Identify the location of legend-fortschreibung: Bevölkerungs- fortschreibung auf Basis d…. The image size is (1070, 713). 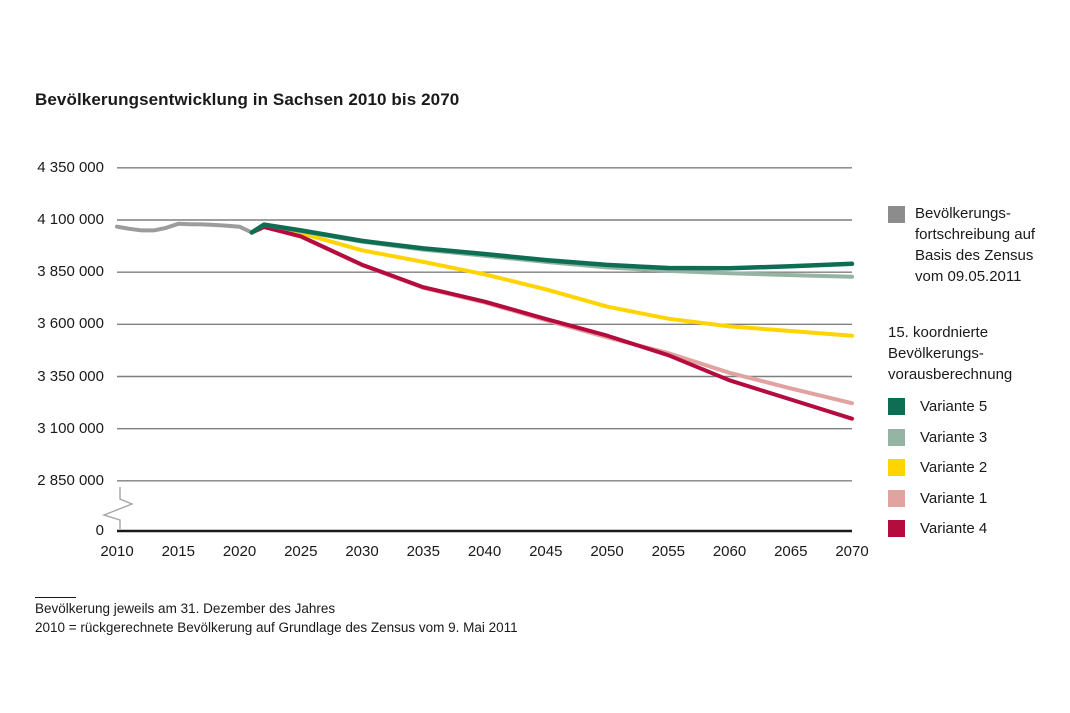
(975, 245).